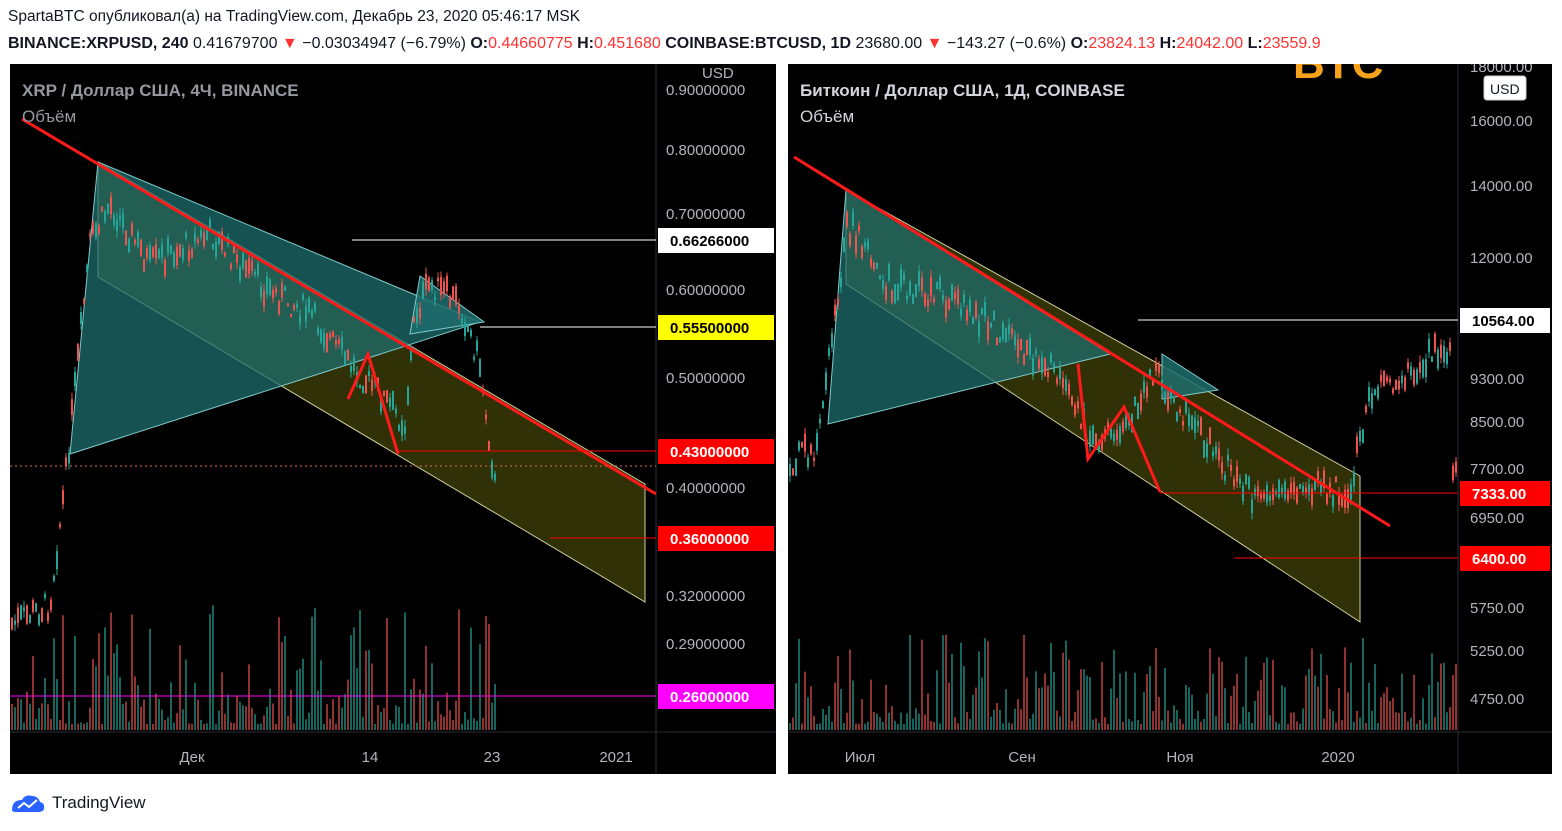 The height and width of the screenshot is (831, 1562). What do you see at coordinates (98, 43) in the screenshot?
I see `left-symbol: BINANCE:XRPUSD, 240` at bounding box center [98, 43].